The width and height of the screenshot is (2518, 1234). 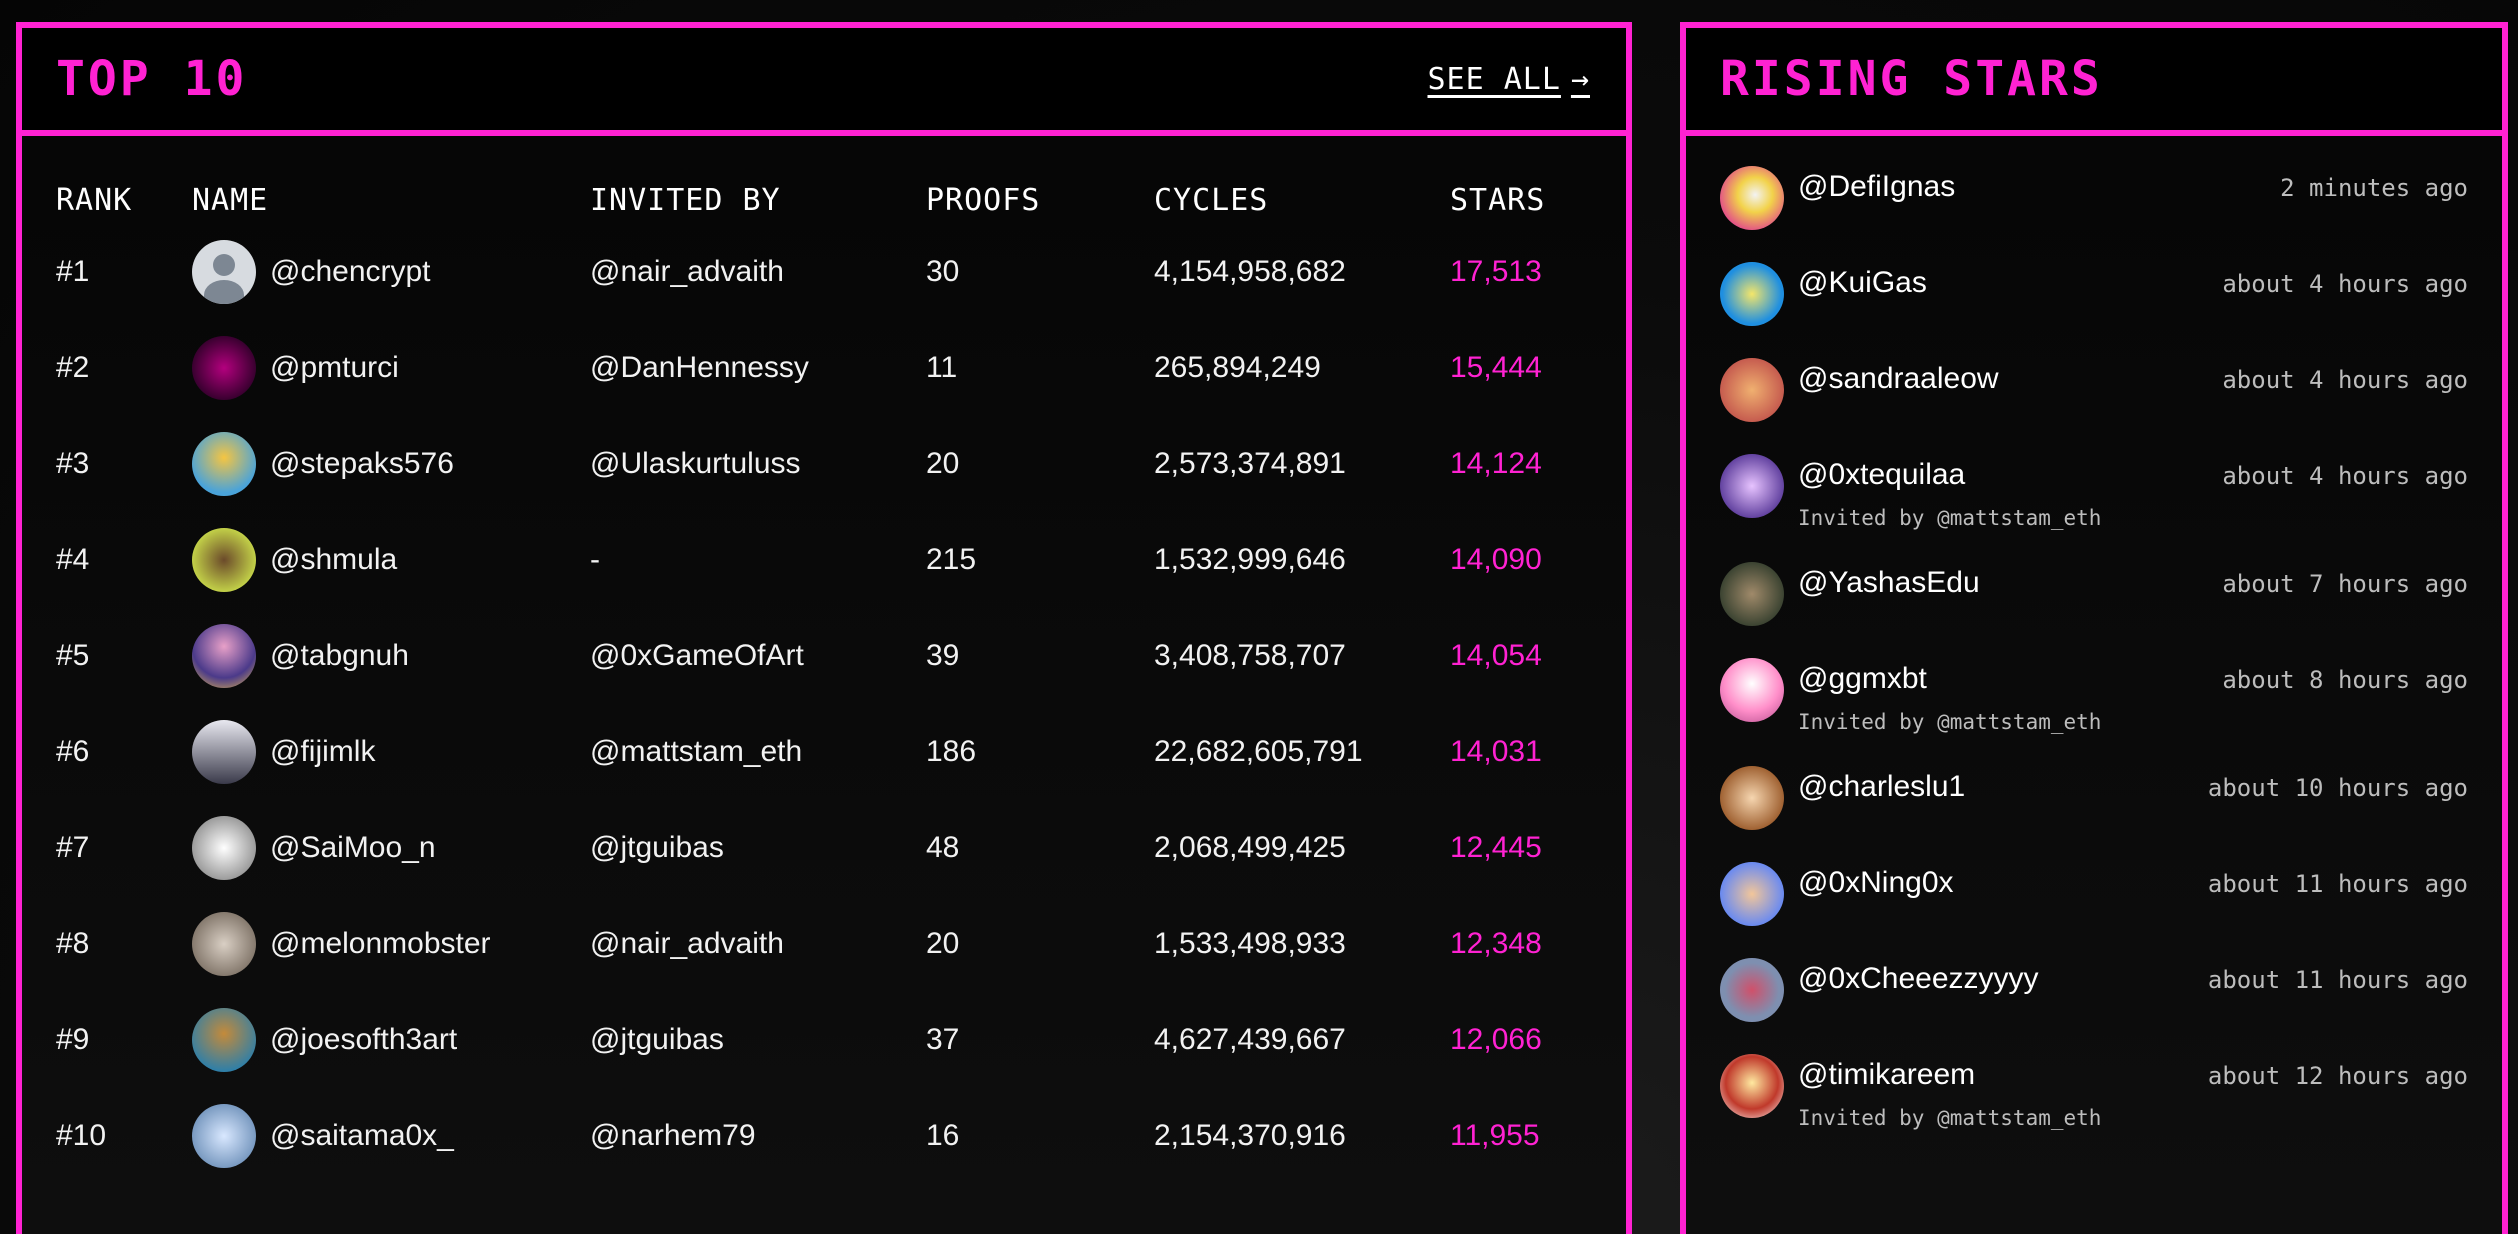 I want to click on cycles-cell: 265,894,249, so click(x=1237, y=367).